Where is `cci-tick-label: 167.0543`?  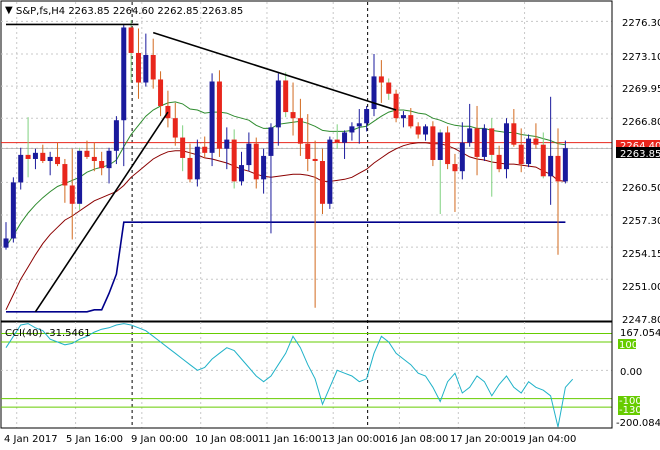 cci-tick-label: 167.0543 is located at coordinates (640, 333).